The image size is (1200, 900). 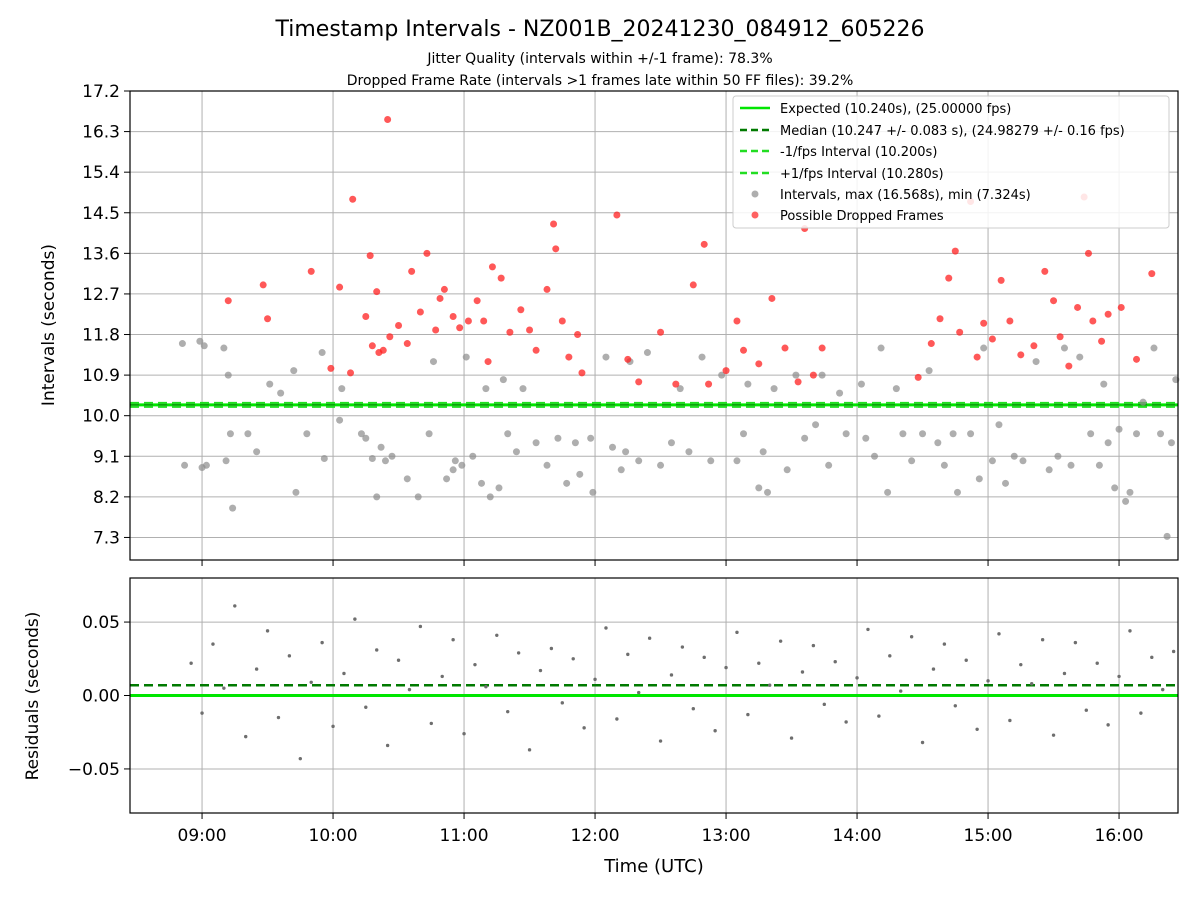 I want to click on intervals-y-axis-label: Intervals (seconds), so click(x=49, y=325).